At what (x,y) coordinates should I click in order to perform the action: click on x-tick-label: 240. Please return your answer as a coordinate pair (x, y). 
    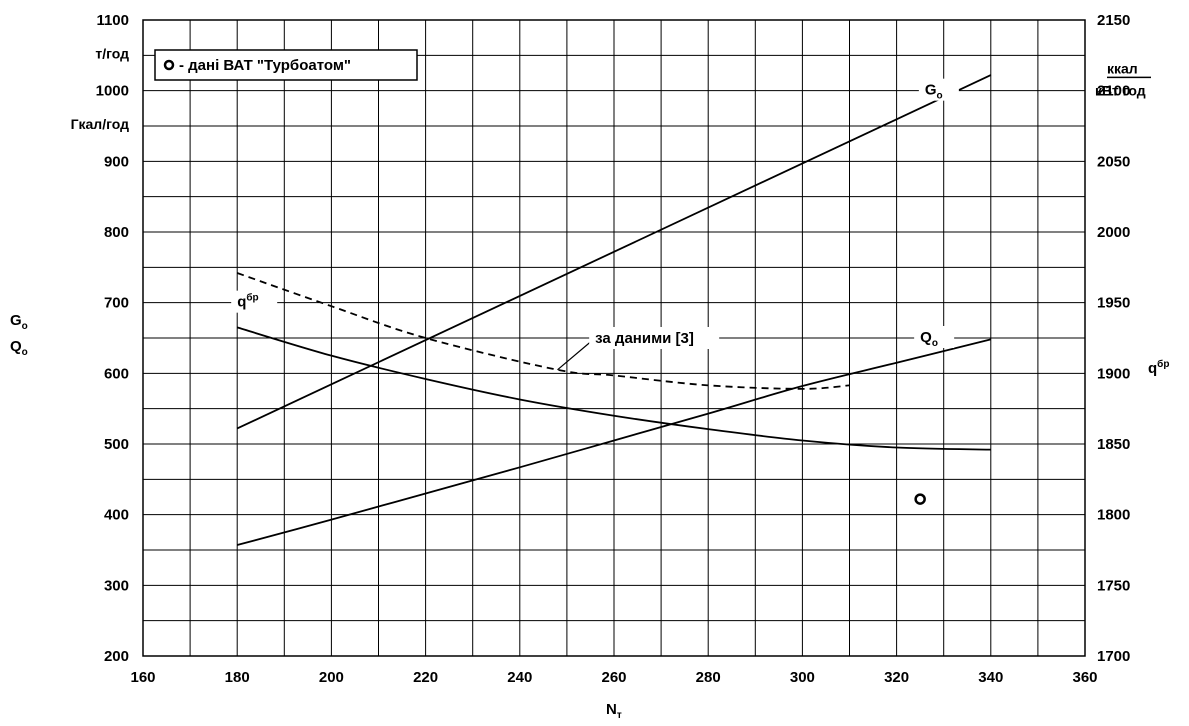
    Looking at the image, I should click on (519, 677).